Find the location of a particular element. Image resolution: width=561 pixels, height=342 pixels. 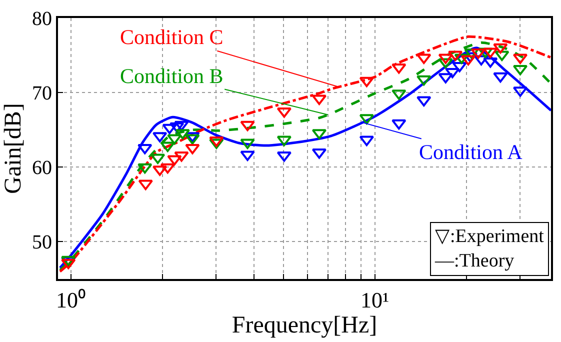

text: Condition B is located at coordinates (172, 76).